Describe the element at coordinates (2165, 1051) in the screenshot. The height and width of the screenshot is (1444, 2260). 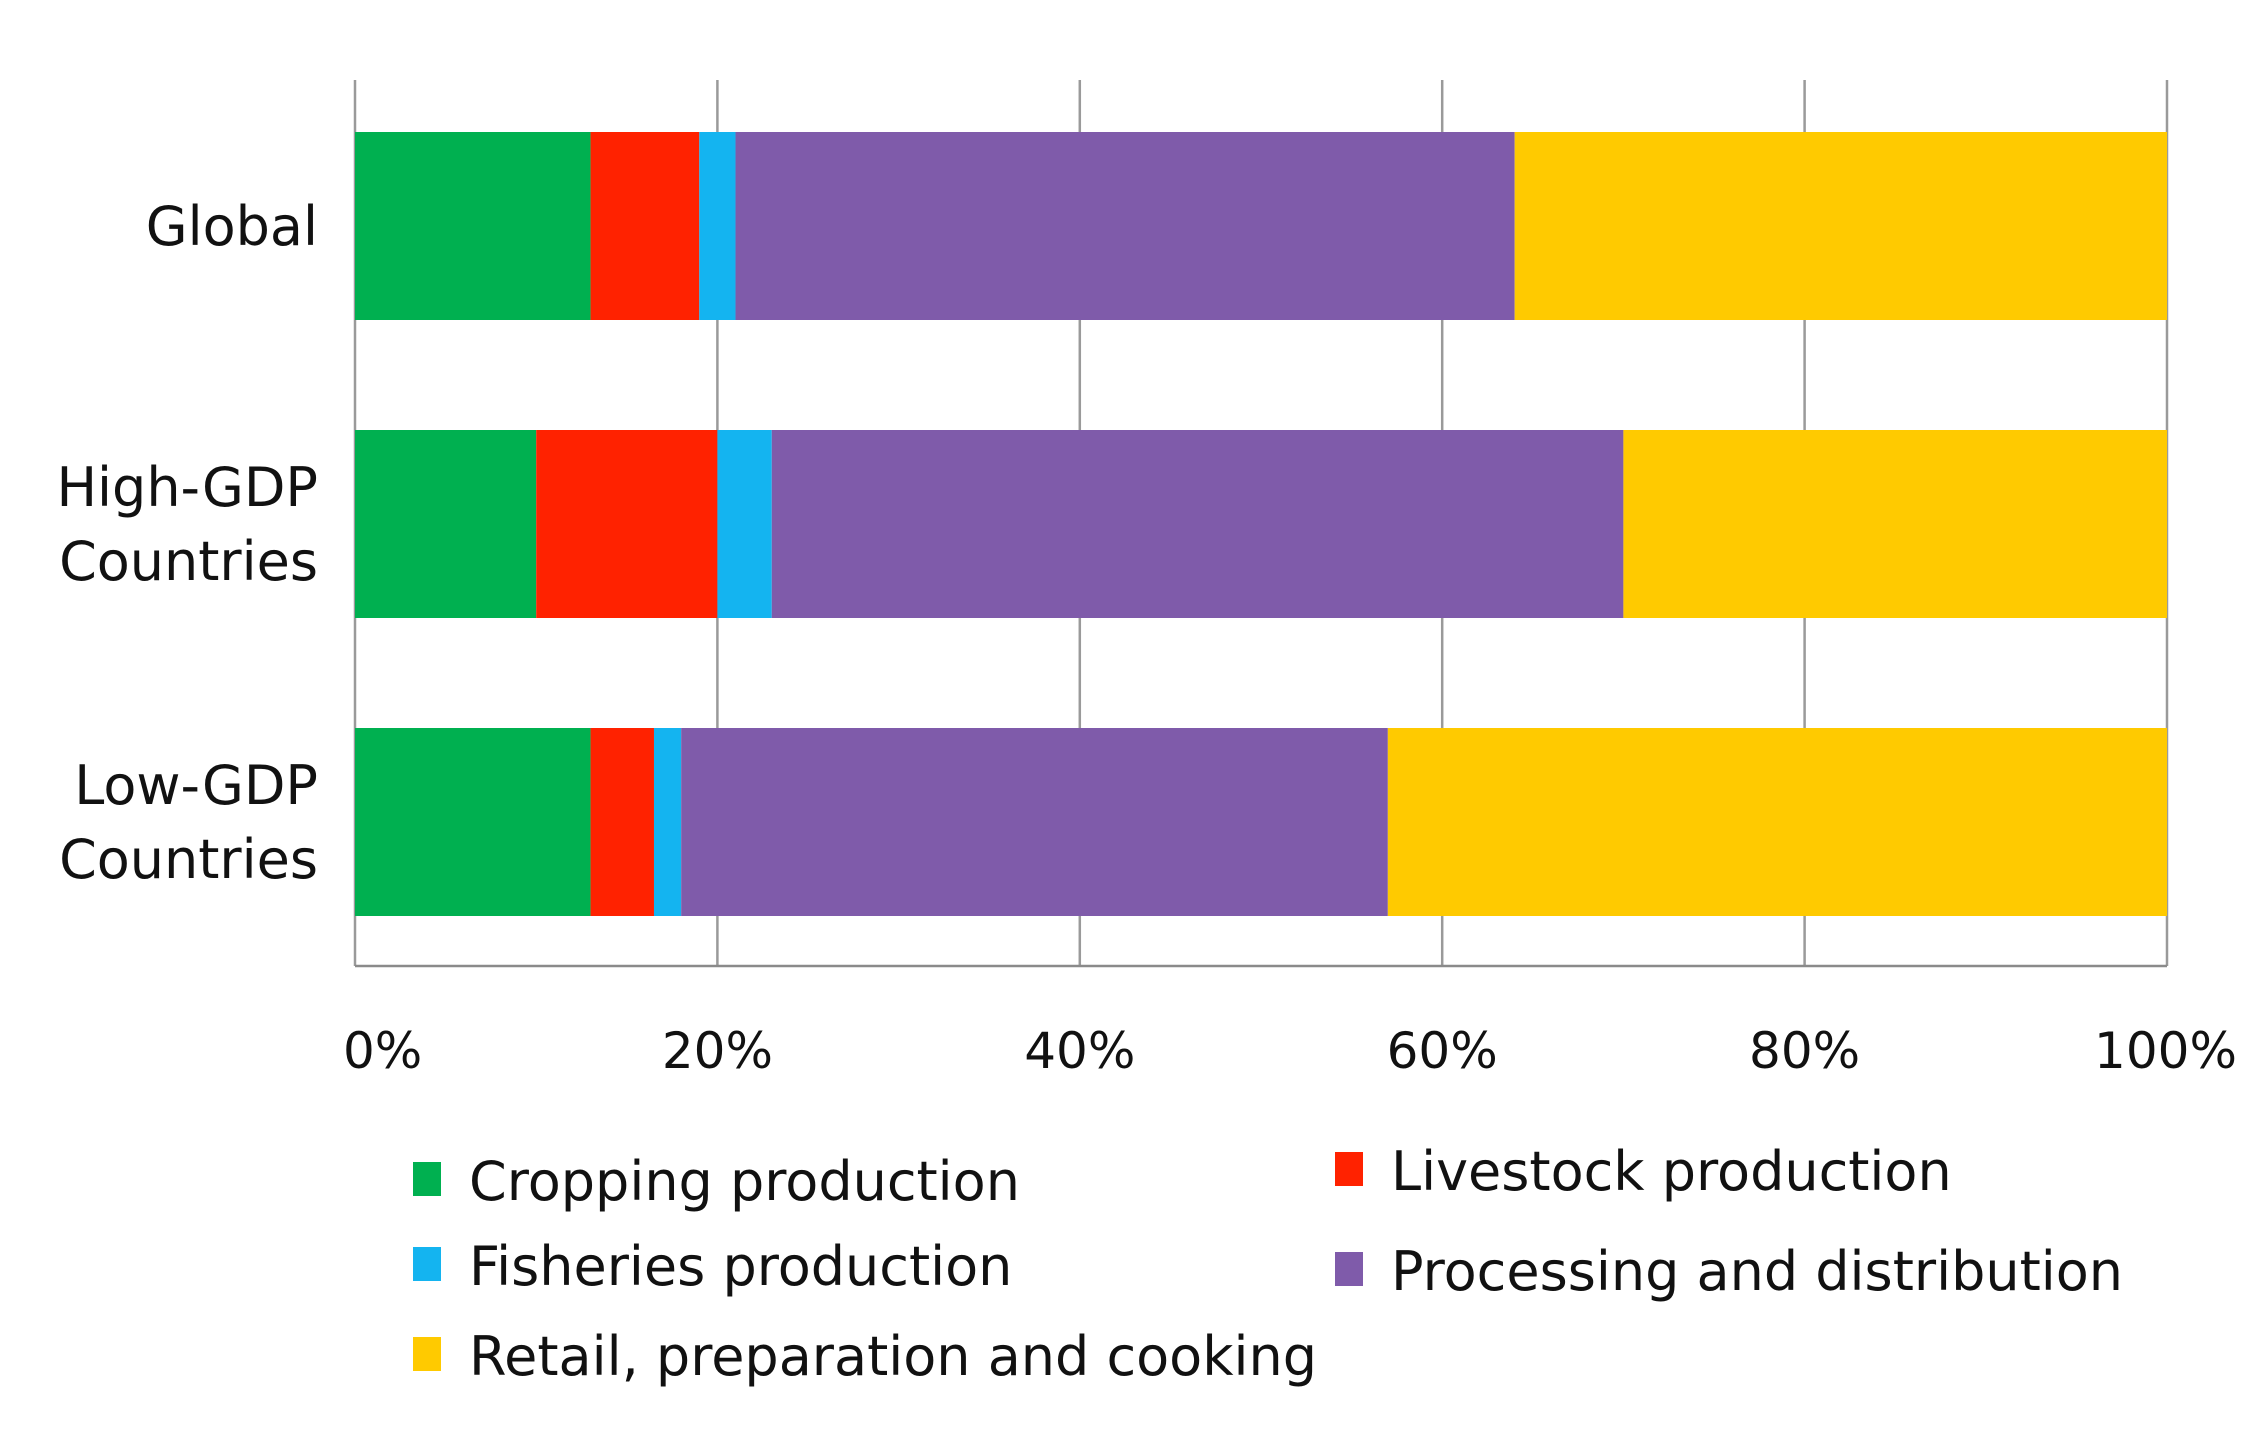
I see `x-tick-label-100pct: 100%` at that location.